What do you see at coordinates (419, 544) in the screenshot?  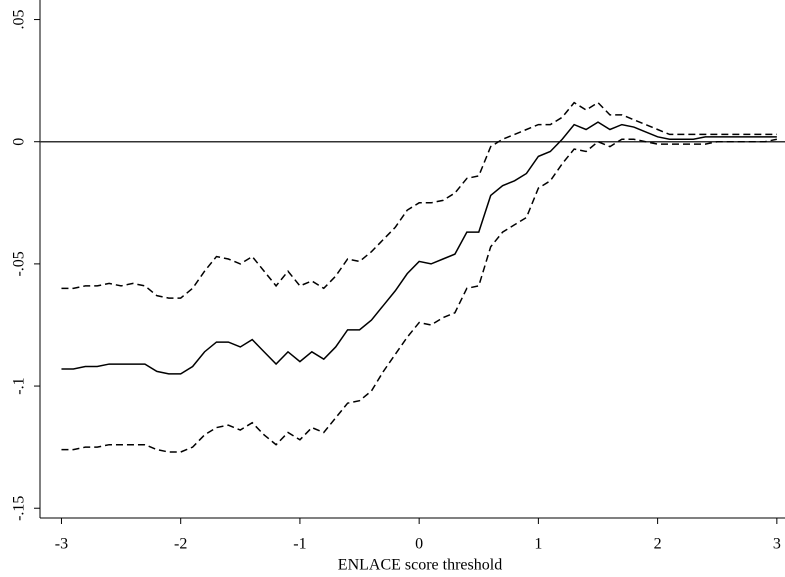 I see `x-tick-label: 0` at bounding box center [419, 544].